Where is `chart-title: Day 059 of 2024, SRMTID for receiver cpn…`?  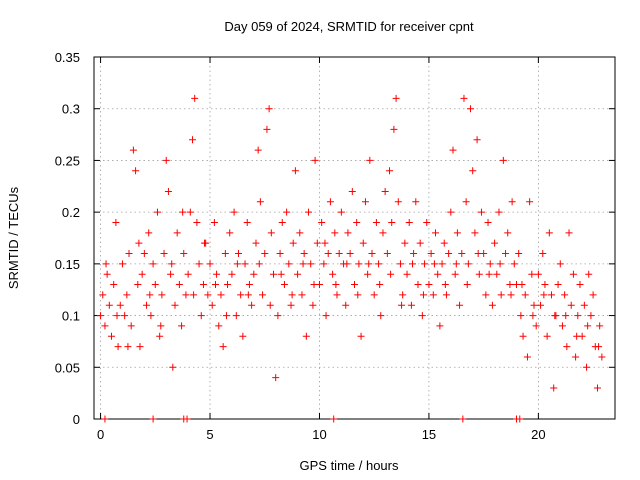 chart-title: Day 059 of 2024, SRMTID for receiver cpn… is located at coordinates (349, 26).